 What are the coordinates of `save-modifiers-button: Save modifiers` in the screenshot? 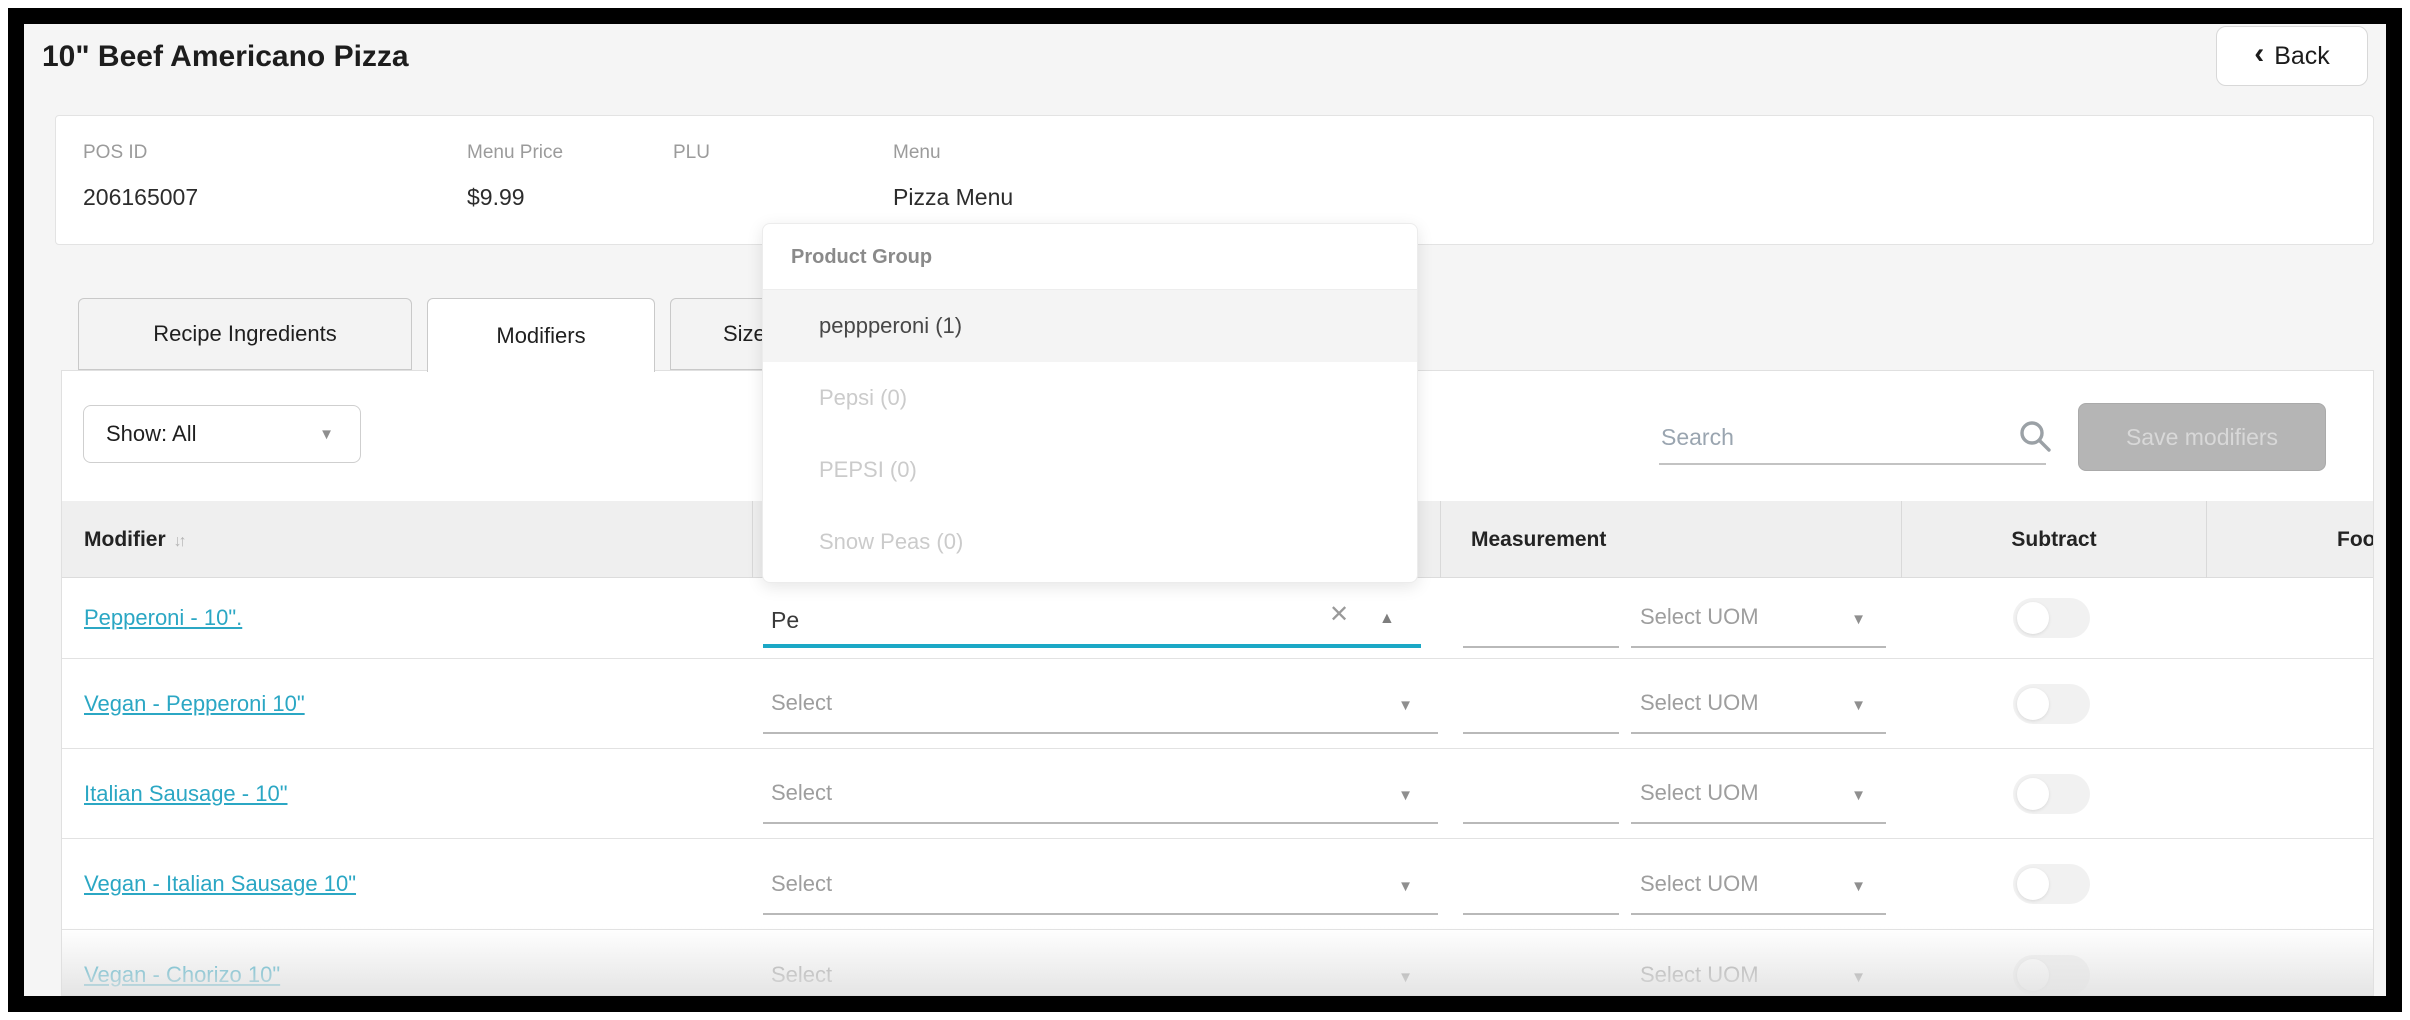 It's located at (2202, 437).